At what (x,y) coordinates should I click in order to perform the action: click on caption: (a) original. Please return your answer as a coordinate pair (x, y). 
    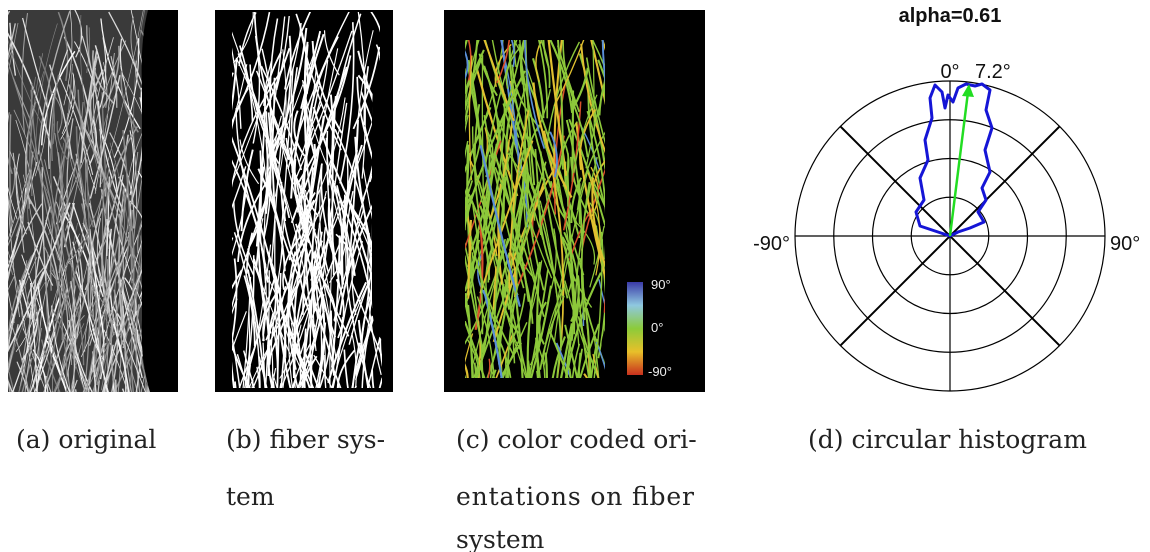
    Looking at the image, I should click on (86, 439).